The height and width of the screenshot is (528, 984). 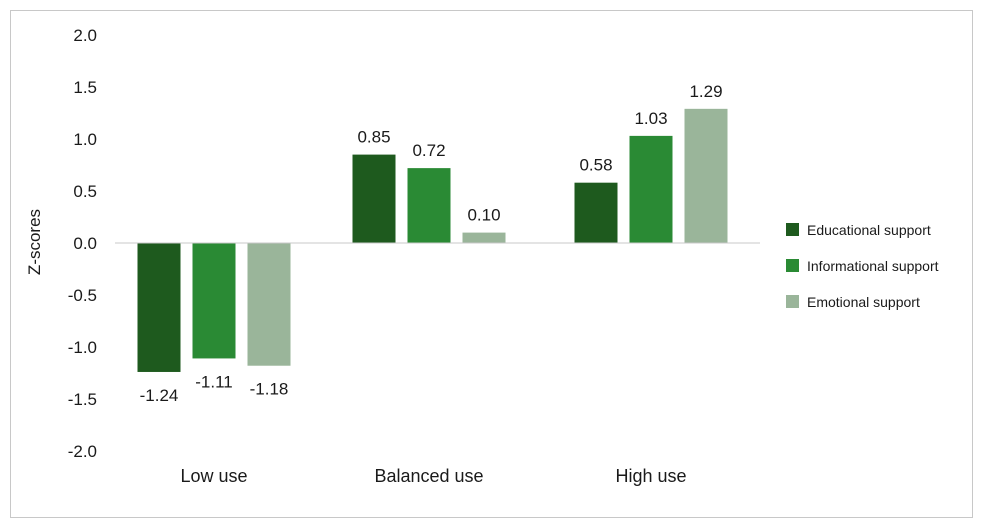 I want to click on y-tick-label: -1.0, so click(x=82, y=347).